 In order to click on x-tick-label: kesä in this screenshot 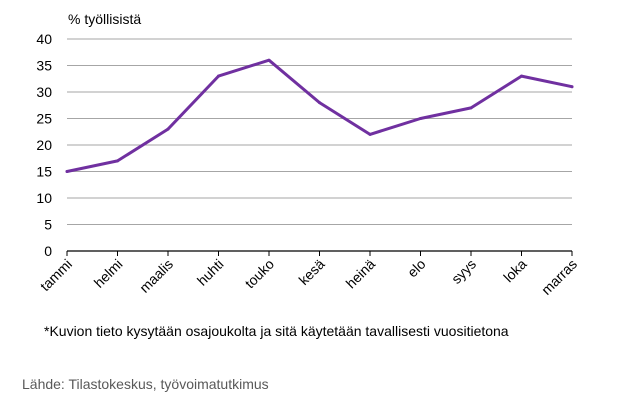, I will do `click(311, 272)`.